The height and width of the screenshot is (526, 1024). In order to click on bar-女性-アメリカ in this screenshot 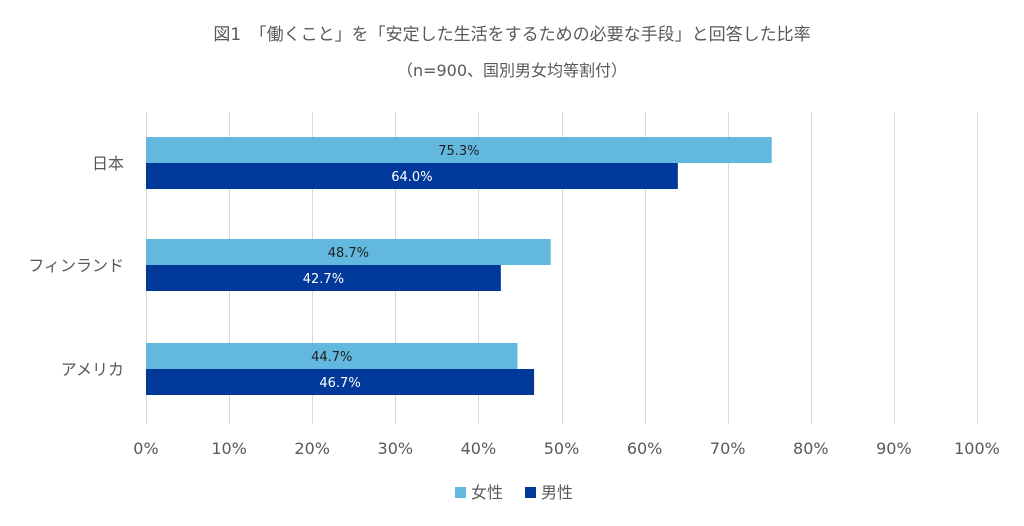, I will do `click(332, 356)`.